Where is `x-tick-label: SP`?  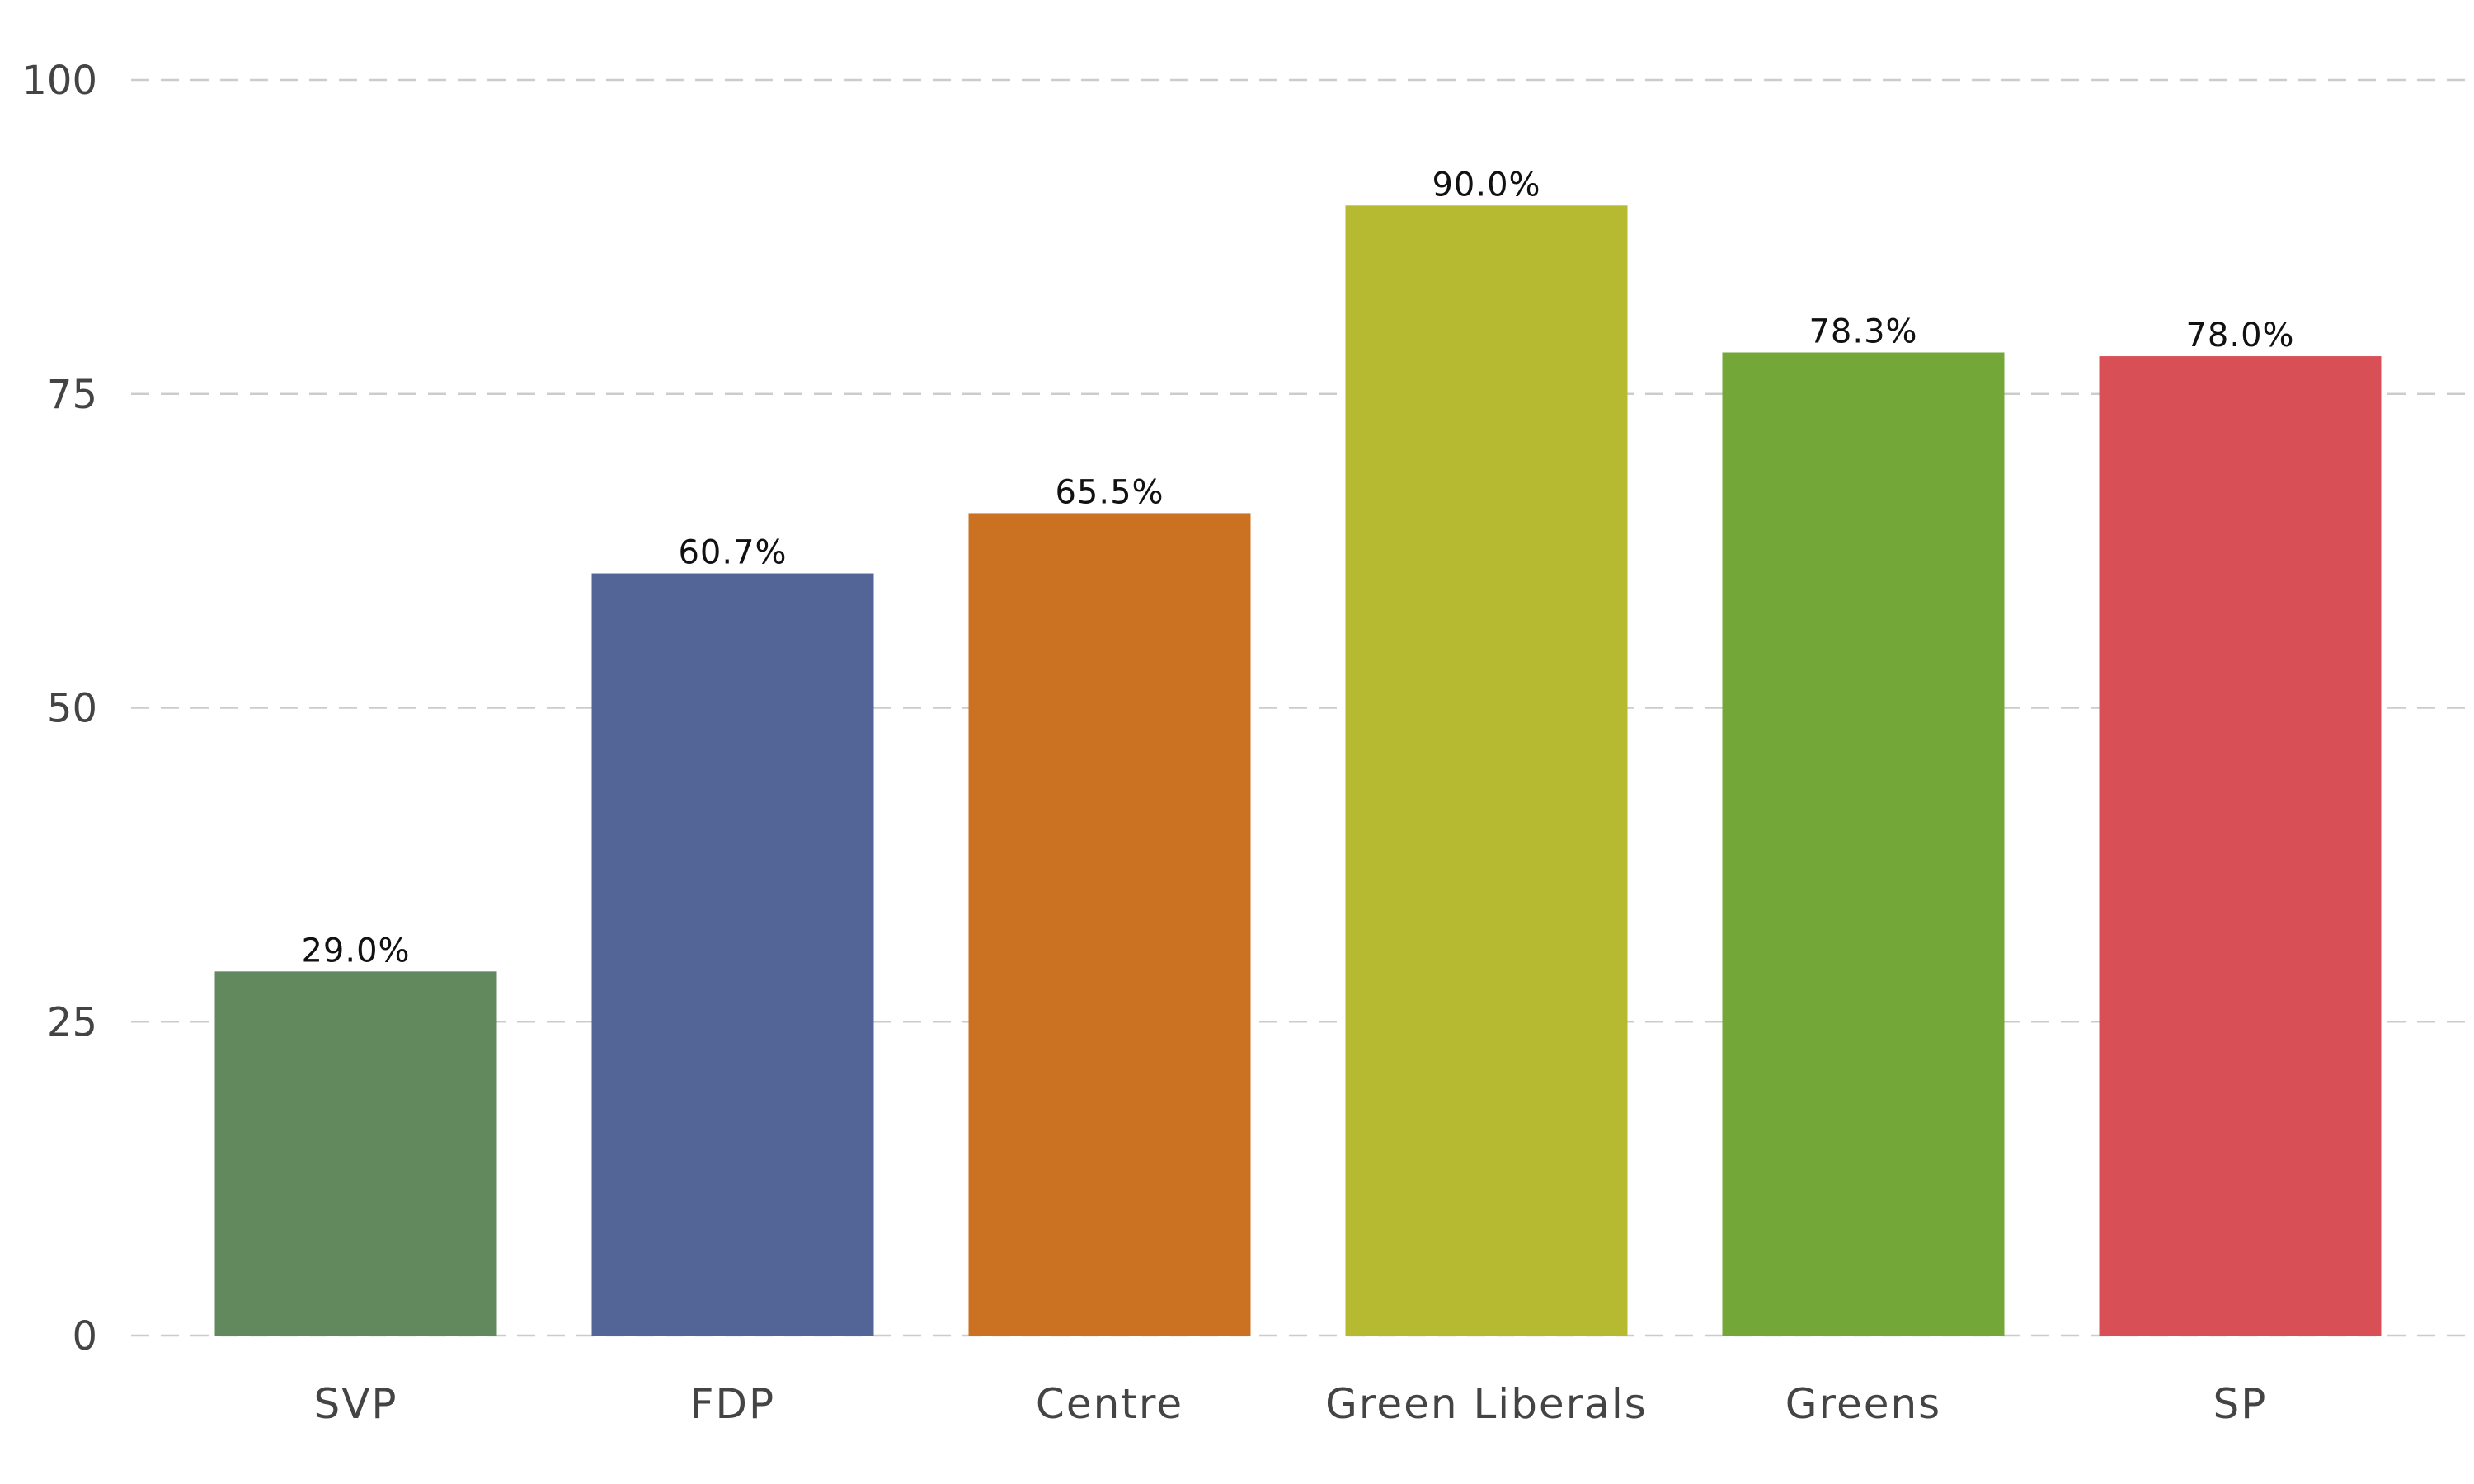
x-tick-label: SP is located at coordinates (2240, 1404).